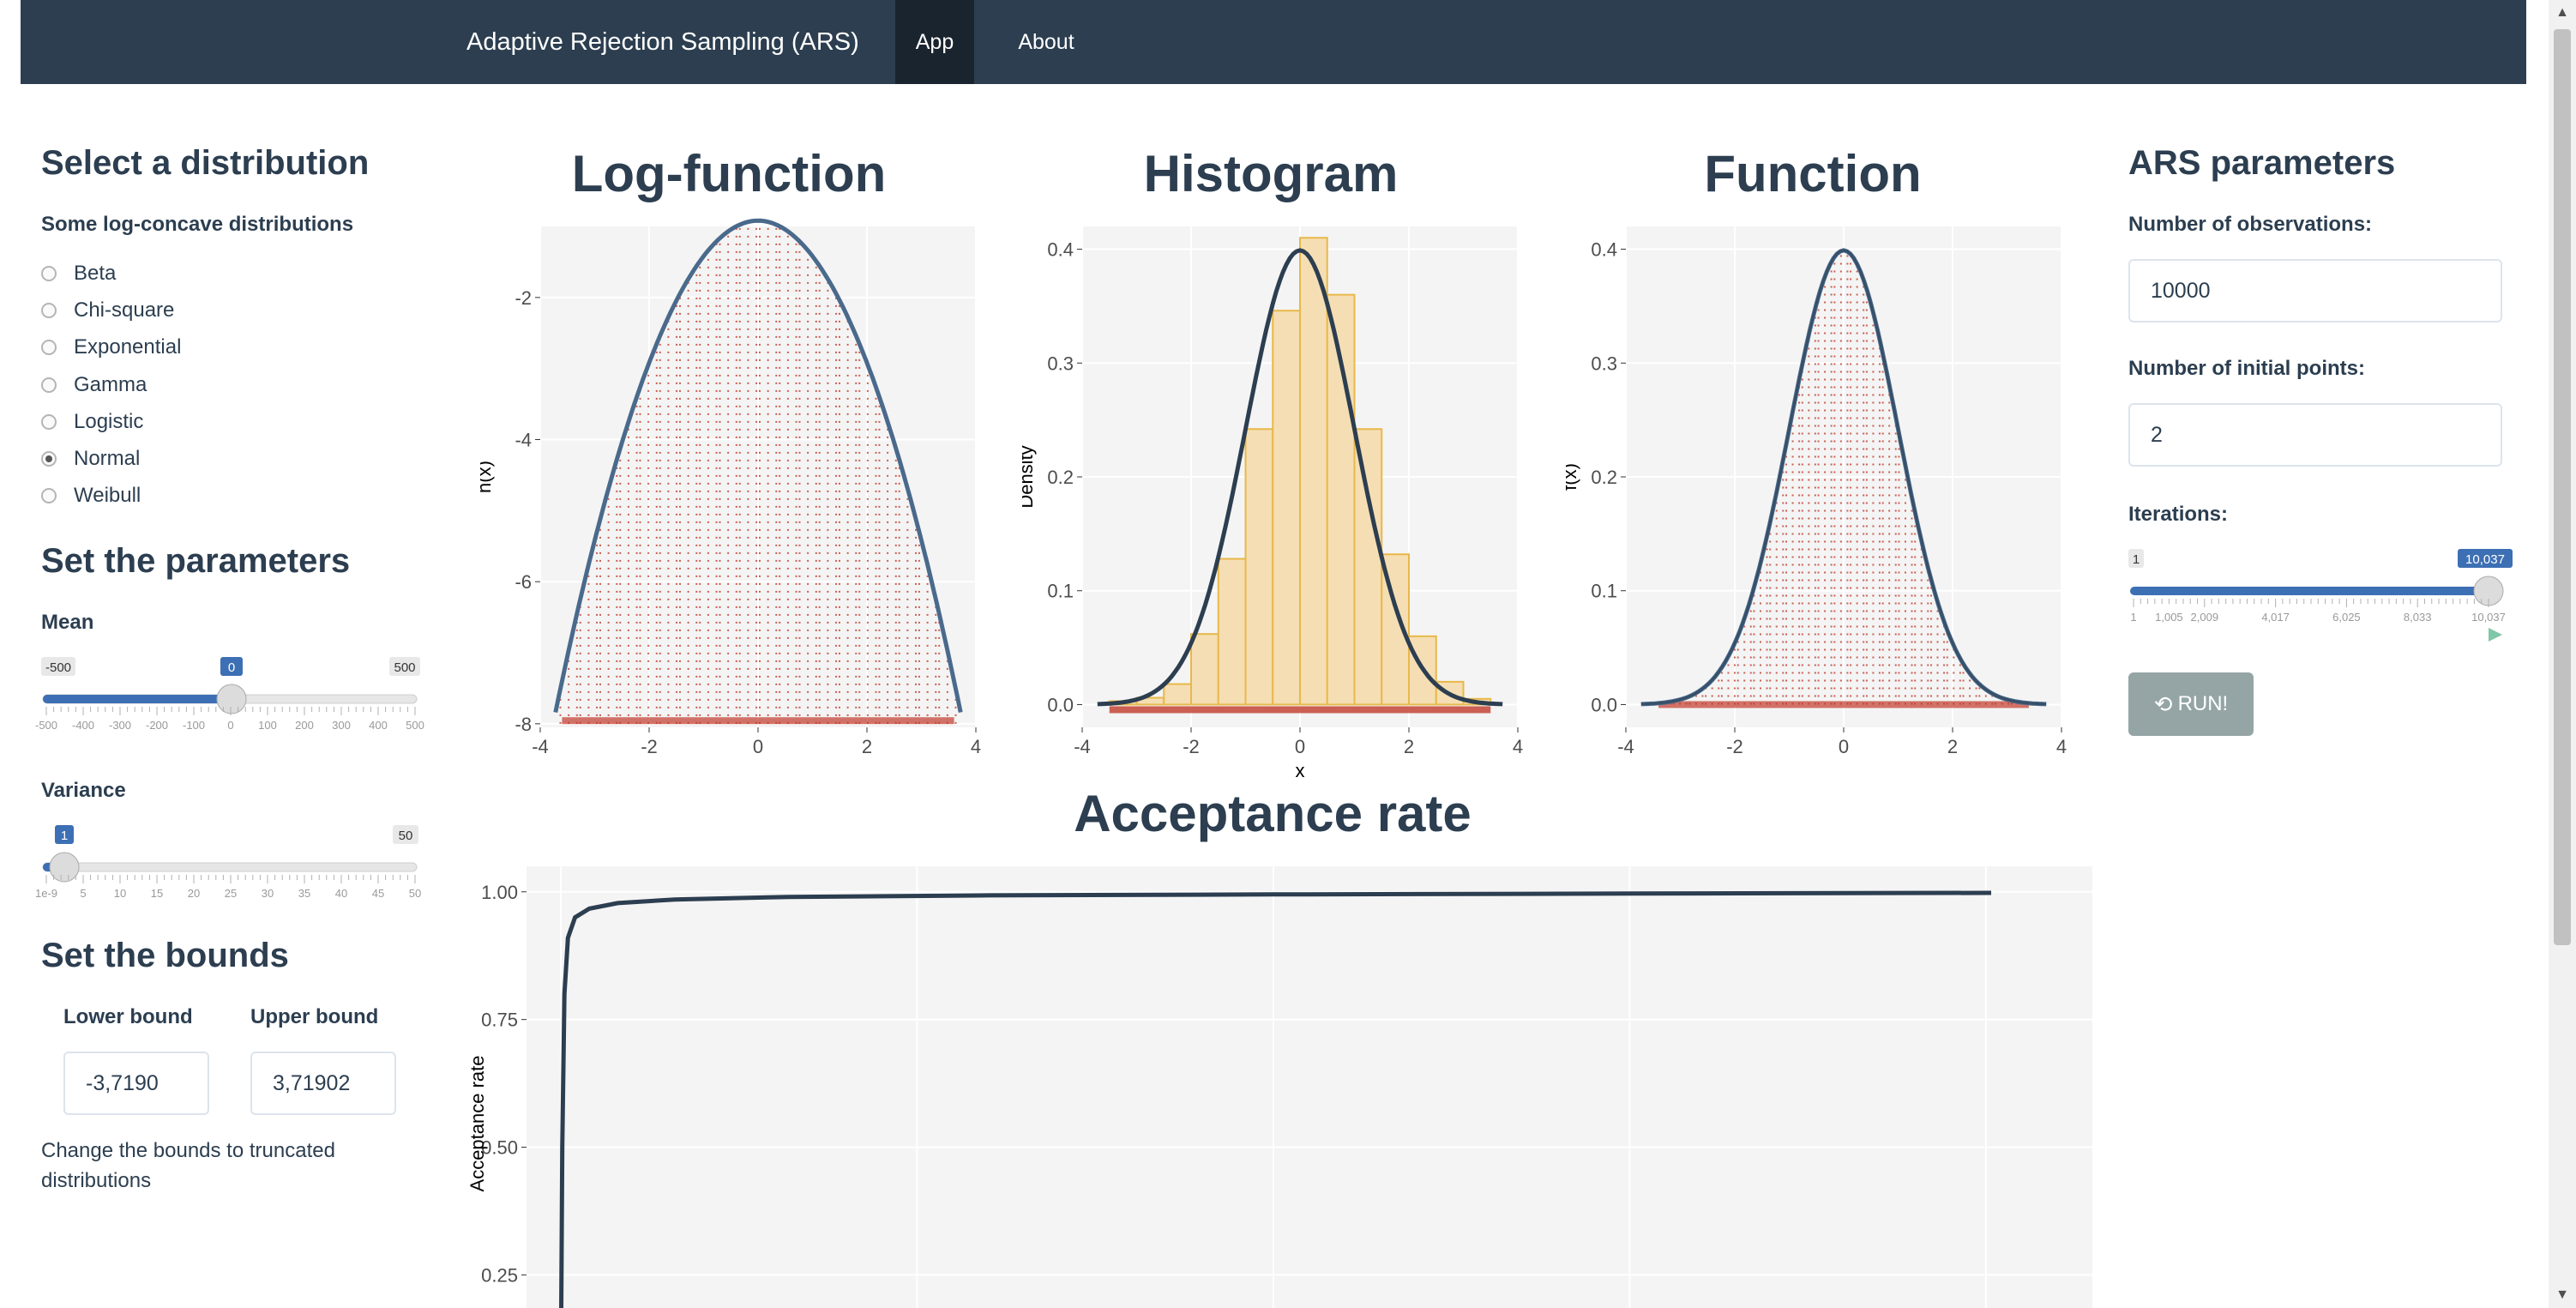 The height and width of the screenshot is (1308, 2576). I want to click on mean-handle, so click(231, 699).